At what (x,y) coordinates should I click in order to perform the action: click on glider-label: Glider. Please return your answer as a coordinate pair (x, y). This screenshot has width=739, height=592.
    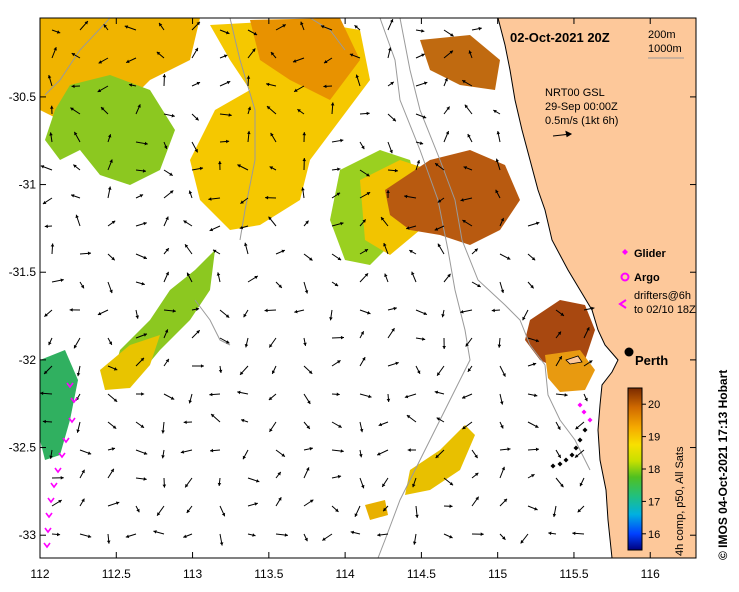
    Looking at the image, I should click on (650, 254).